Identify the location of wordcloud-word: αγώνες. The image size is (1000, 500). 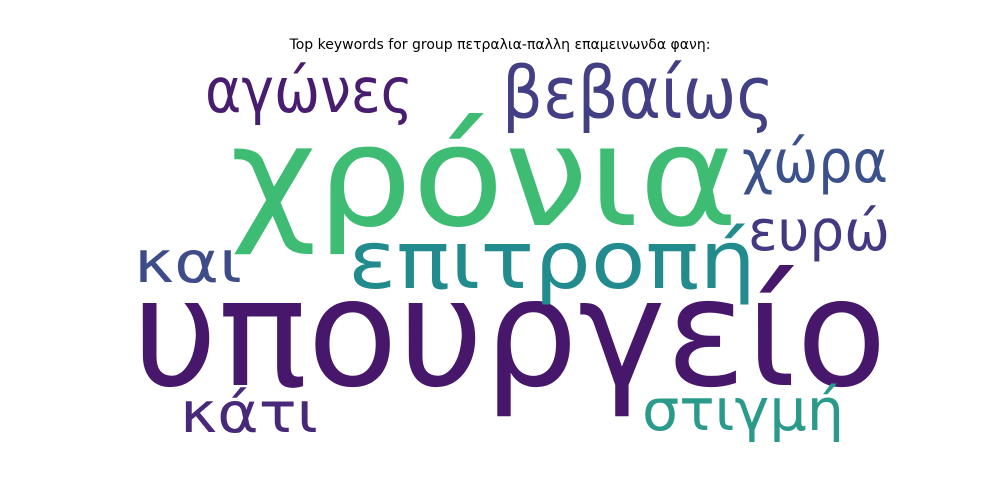
(309, 90).